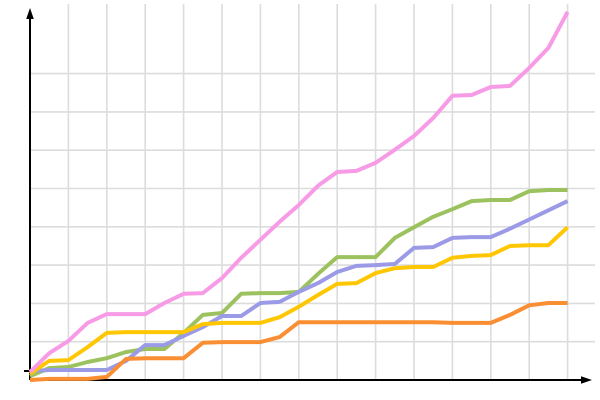 The height and width of the screenshot is (400, 600). What do you see at coordinates (30, 13) in the screenshot?
I see `y-axis-arrow-icon` at bounding box center [30, 13].